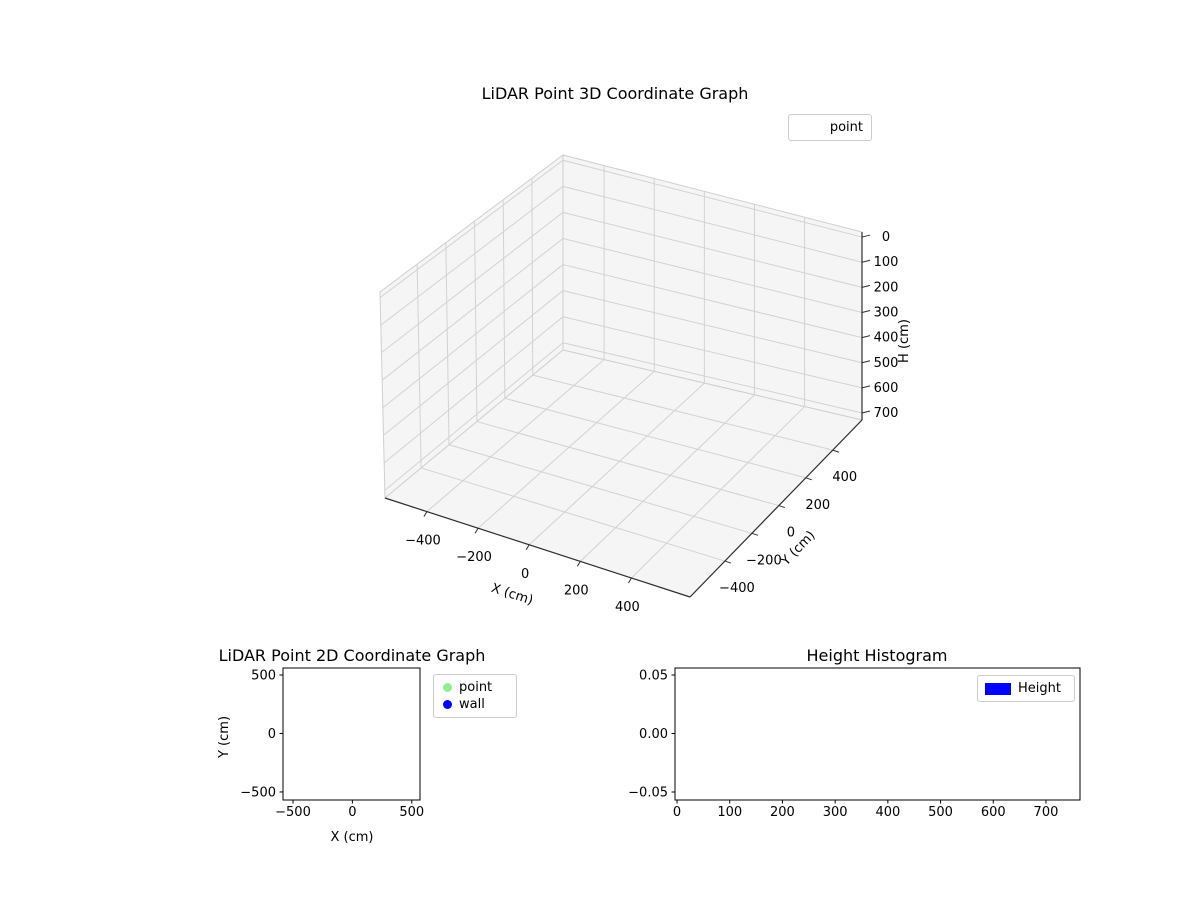  Describe the element at coordinates (904, 341) in the screenshot. I see `plot3d-zlabel: H (cm)` at that location.